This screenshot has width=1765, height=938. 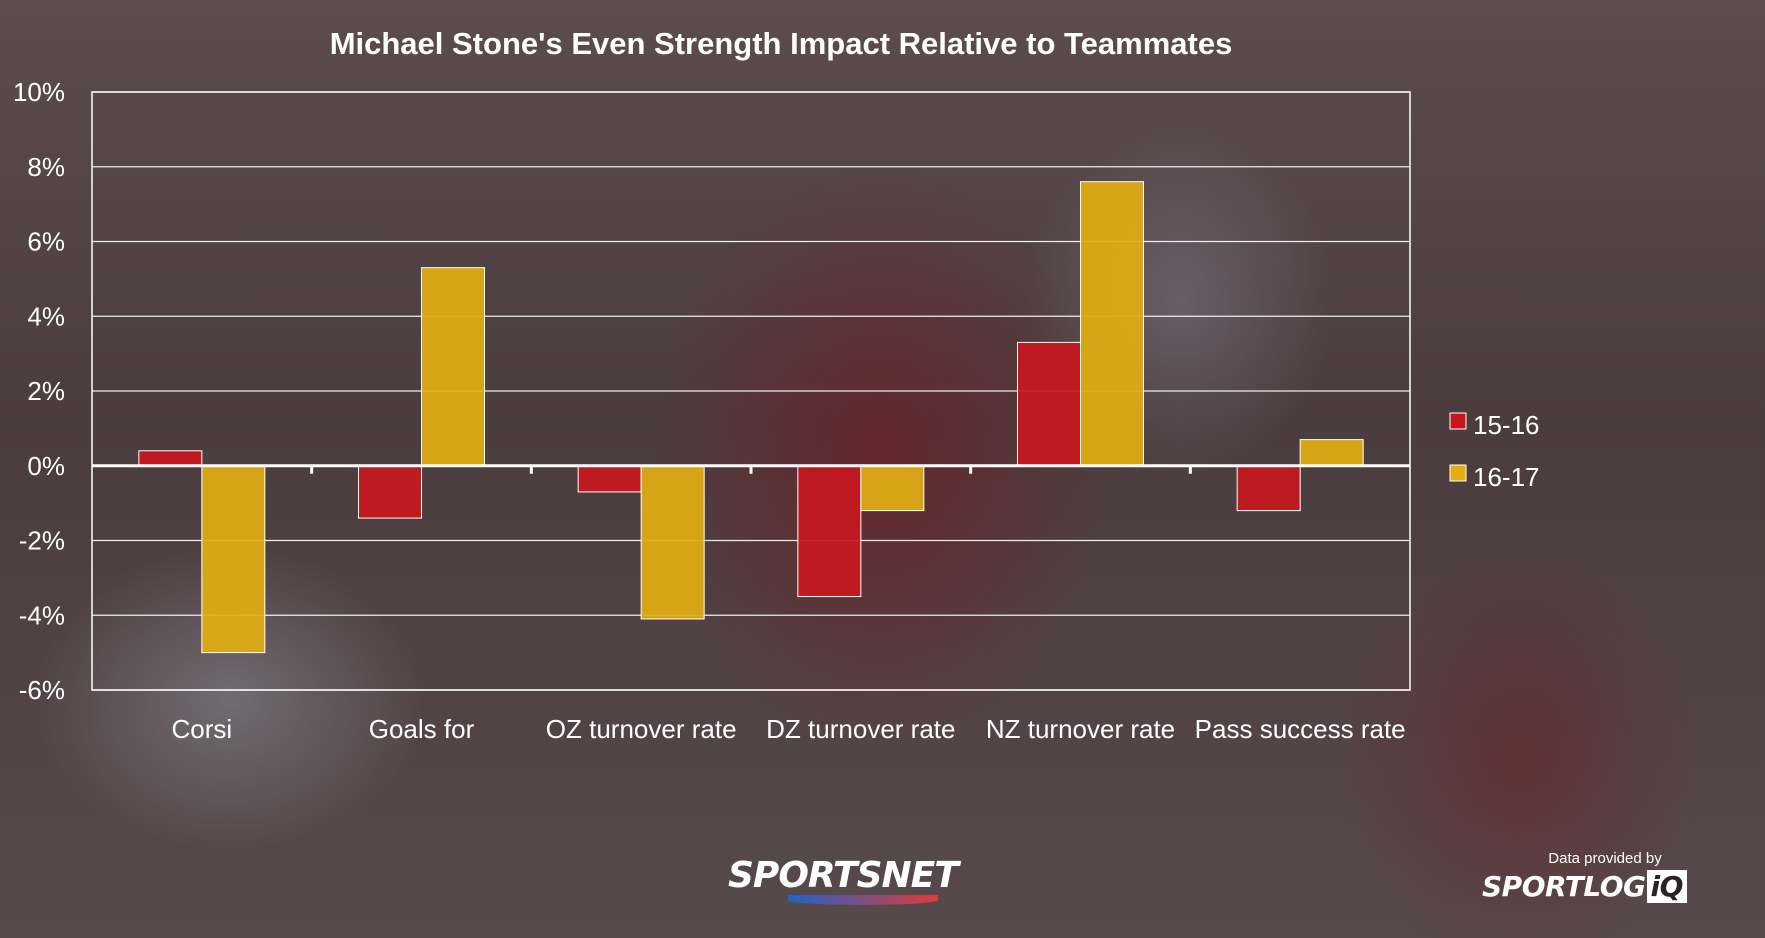 What do you see at coordinates (46, 167) in the screenshot?
I see `y-tick-label: 8%` at bounding box center [46, 167].